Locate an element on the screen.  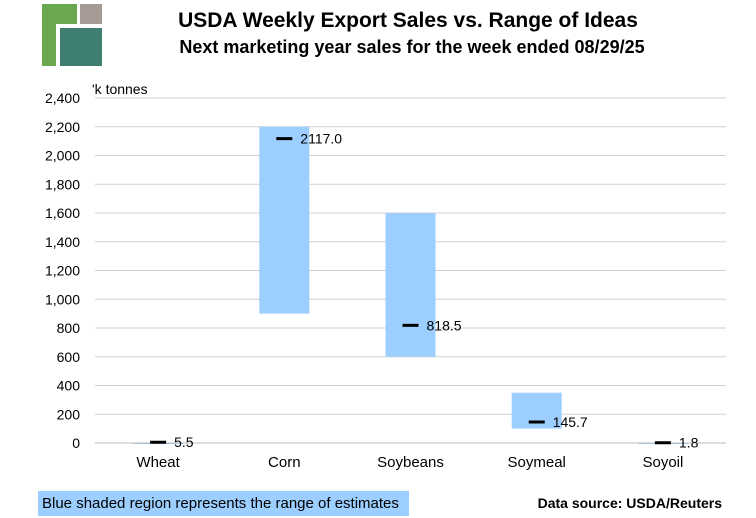
y-tick-label: 1,600 is located at coordinates (62, 213).